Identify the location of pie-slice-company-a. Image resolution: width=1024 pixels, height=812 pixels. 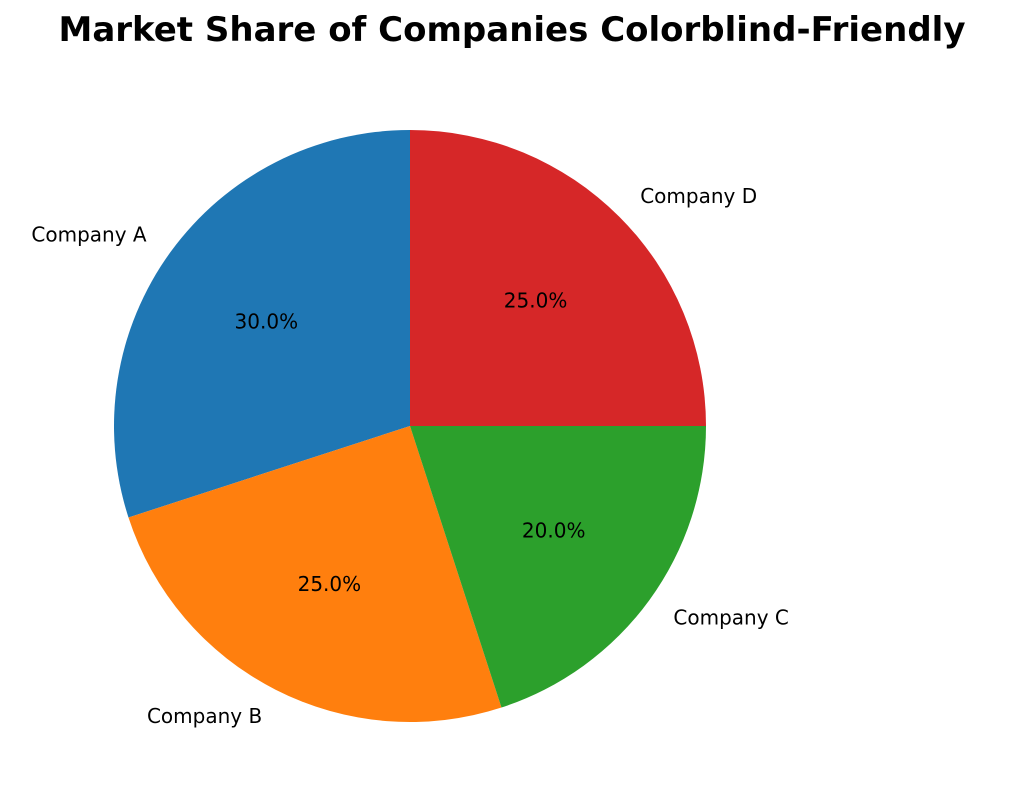
(262, 324).